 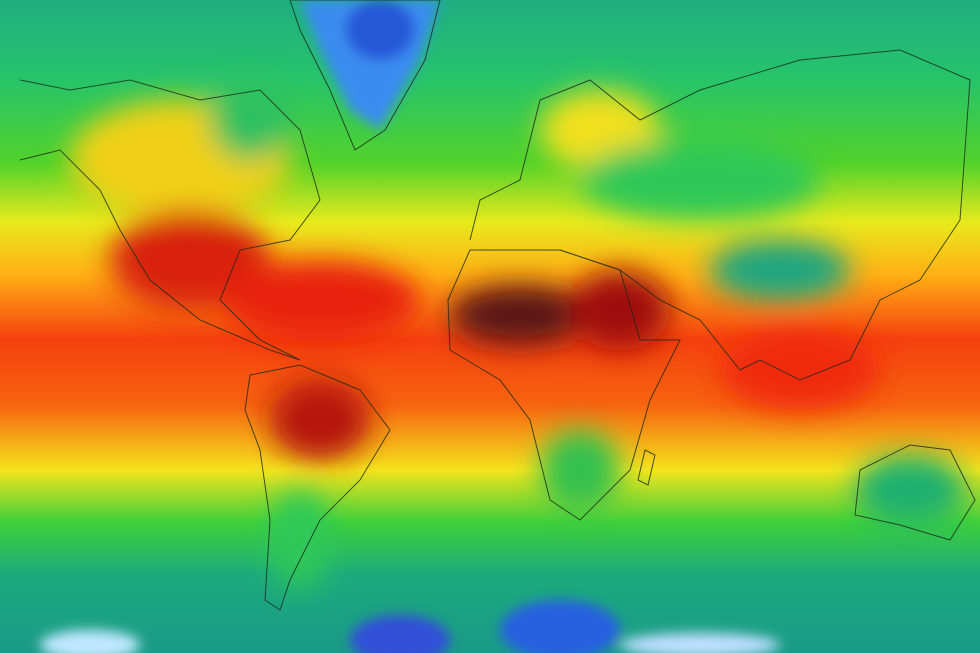 What do you see at coordinates (317, 487) in the screenshot?
I see `south-america-outline` at bounding box center [317, 487].